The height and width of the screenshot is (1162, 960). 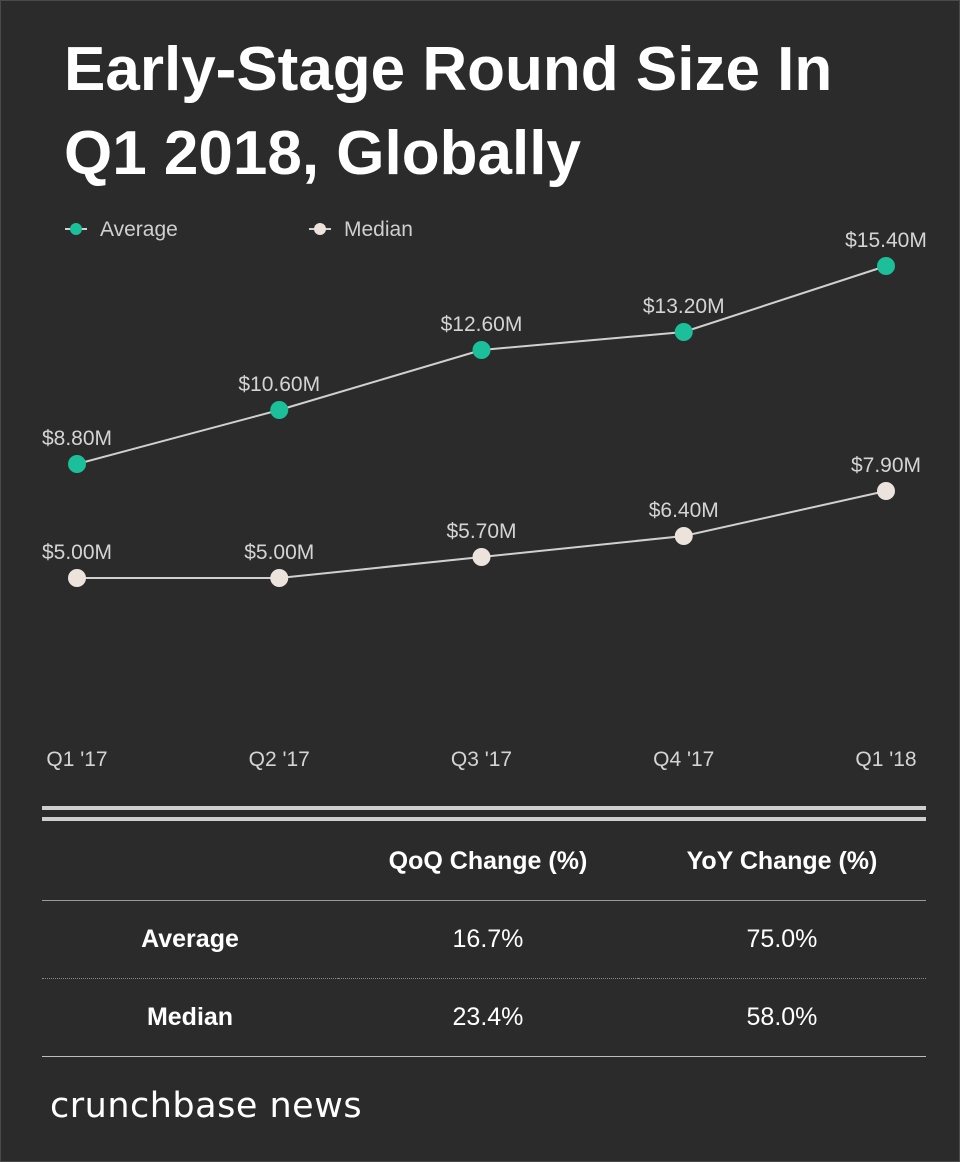 I want to click on table-row: Median 23.4% 58.0%, so click(x=484, y=1017).